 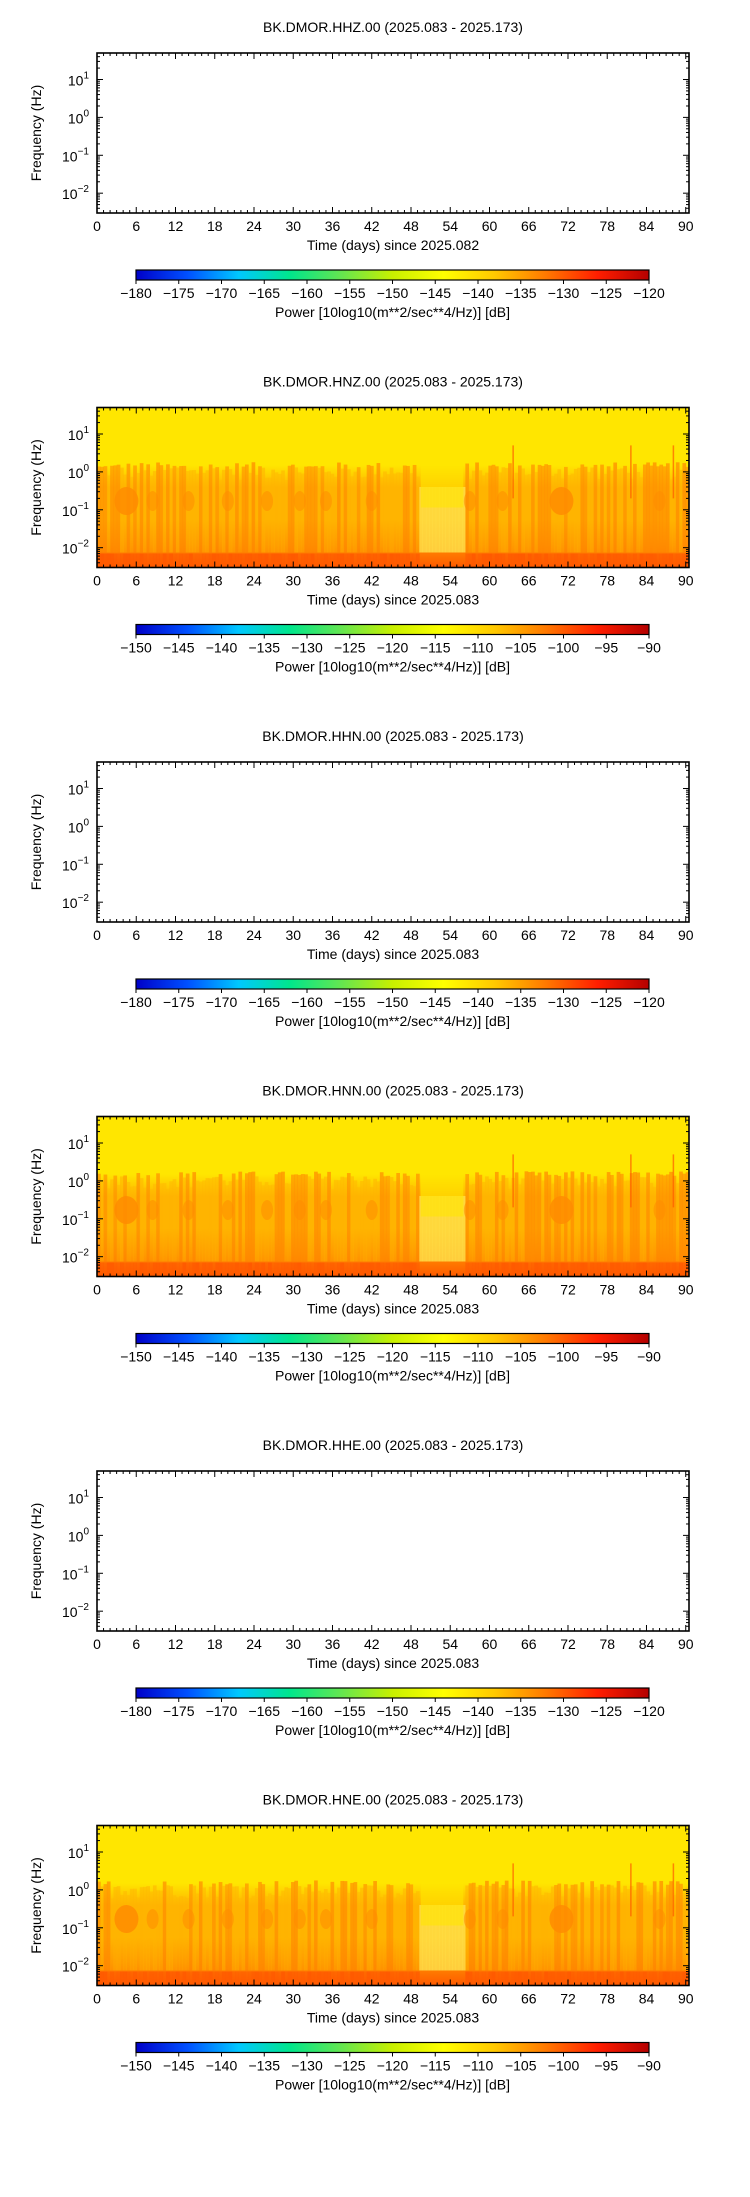 What do you see at coordinates (97, 1999) in the screenshot?
I see `x-tick-label: 0` at bounding box center [97, 1999].